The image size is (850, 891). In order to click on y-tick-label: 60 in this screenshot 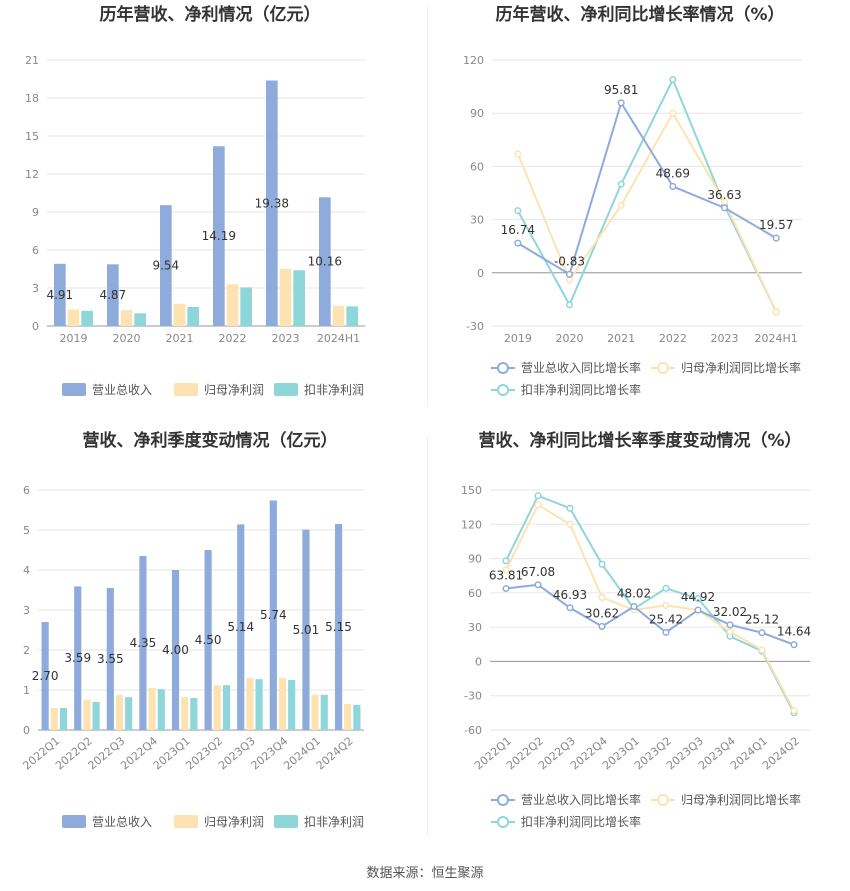, I will do `click(475, 593)`.